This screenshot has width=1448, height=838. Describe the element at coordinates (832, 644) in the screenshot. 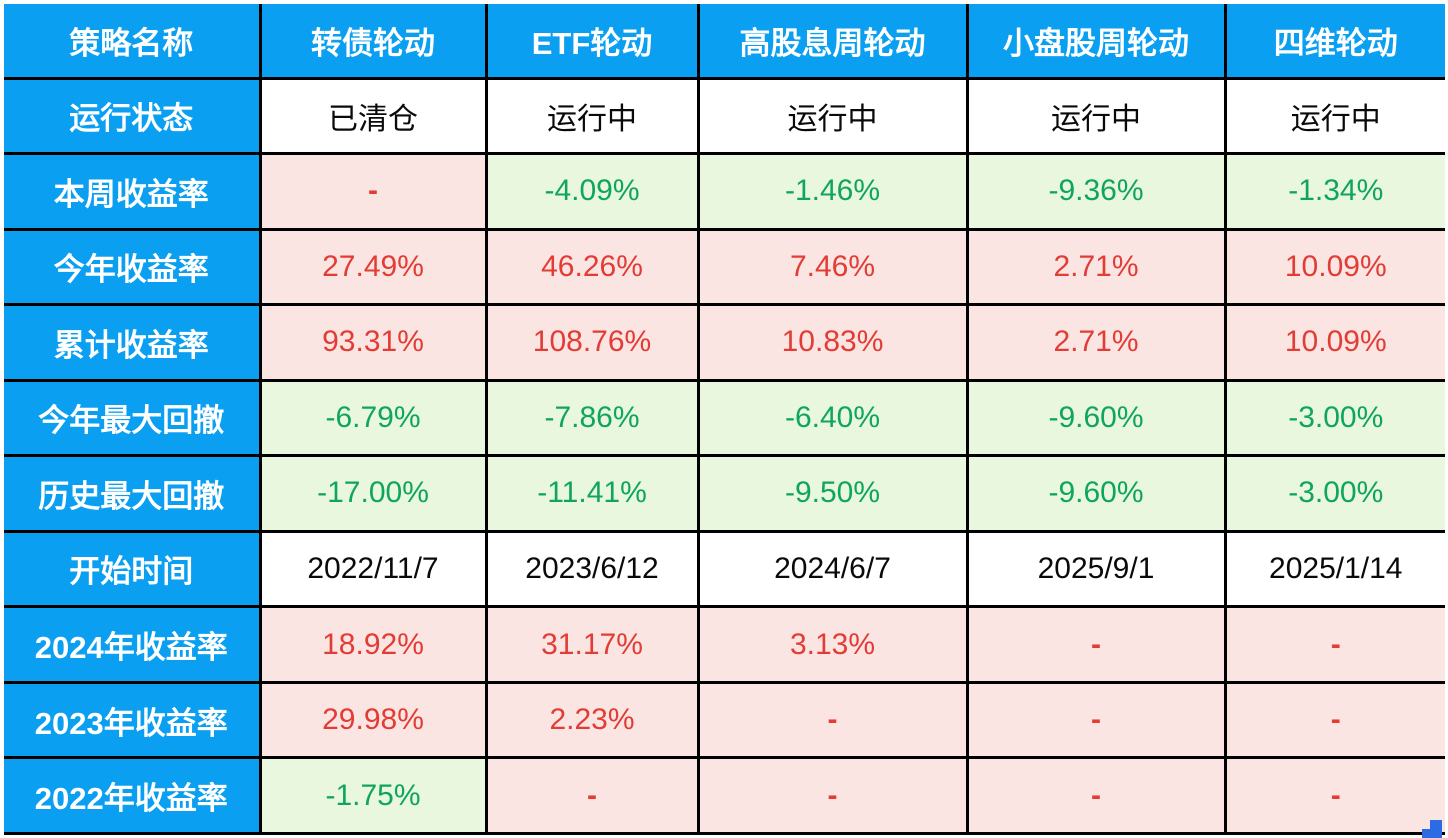

I see `table-cell: 3.13%` at that location.